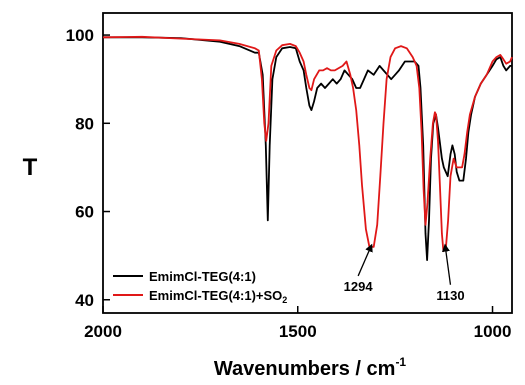 The image size is (525, 385). I want to click on y-tick-label: 60, so click(84, 212).